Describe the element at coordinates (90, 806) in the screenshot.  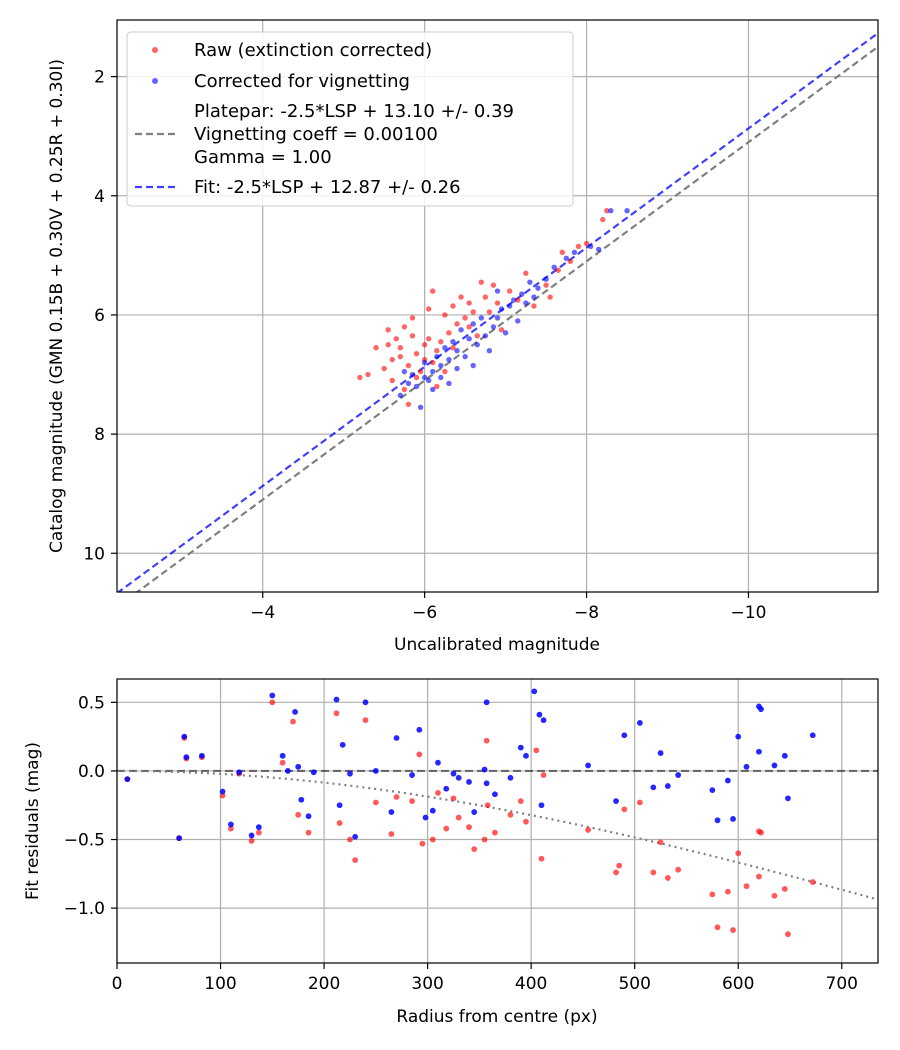
I see `residuals-y-ticks: 0.5 0.0 −0.5 −1.0` at that location.